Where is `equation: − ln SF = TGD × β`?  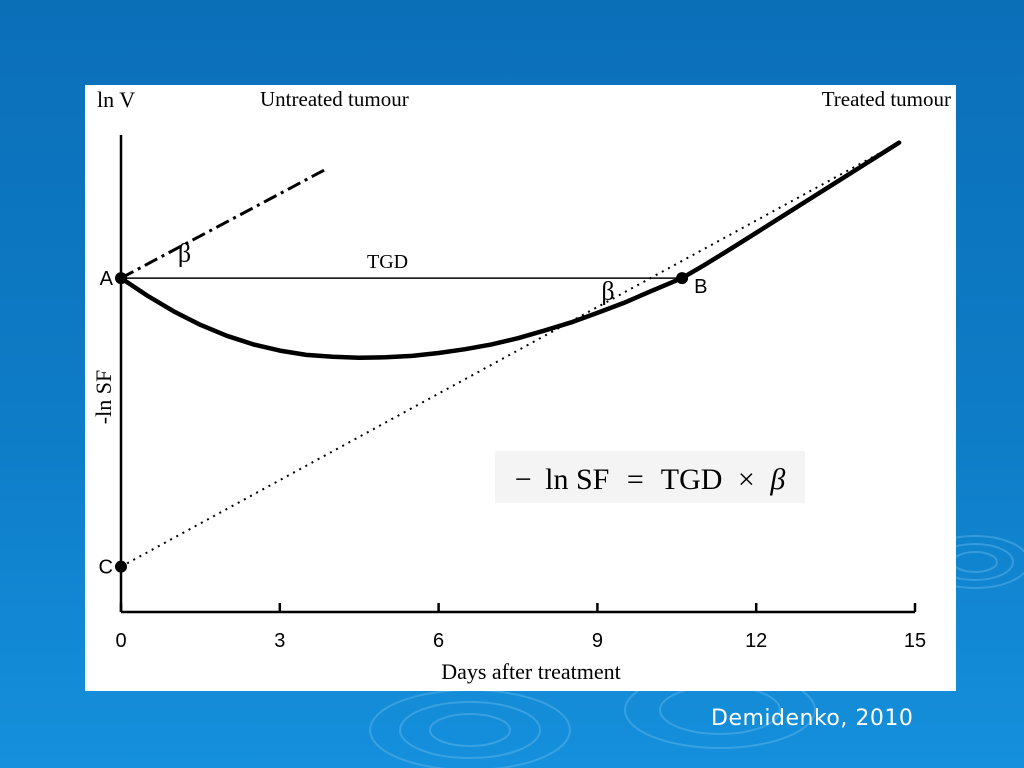
equation: − ln SF = TGD × β is located at coordinates (650, 479).